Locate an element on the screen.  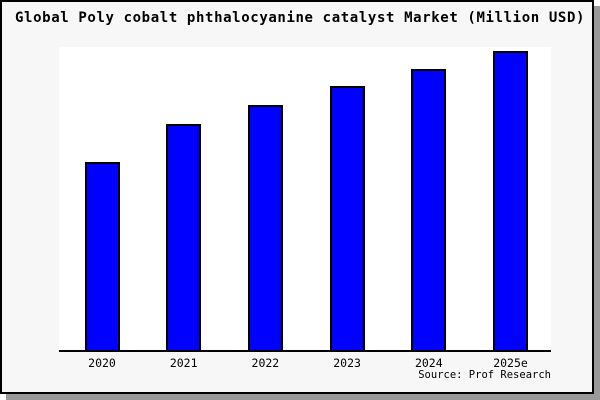
bar-2021 is located at coordinates (184, 237).